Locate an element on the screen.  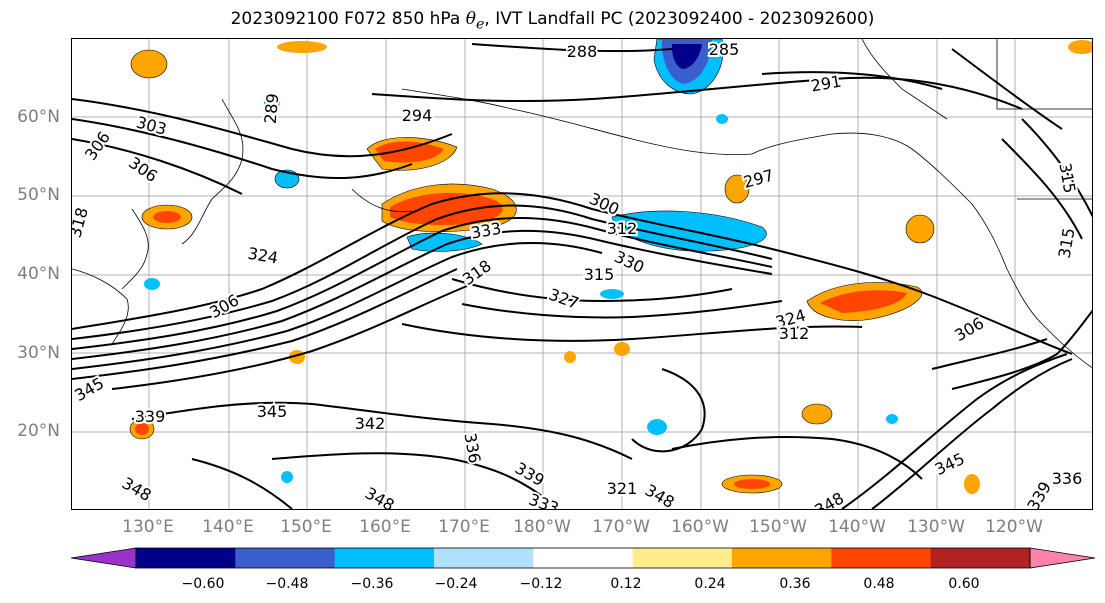
contour-label: 303 is located at coordinates (151, 126).